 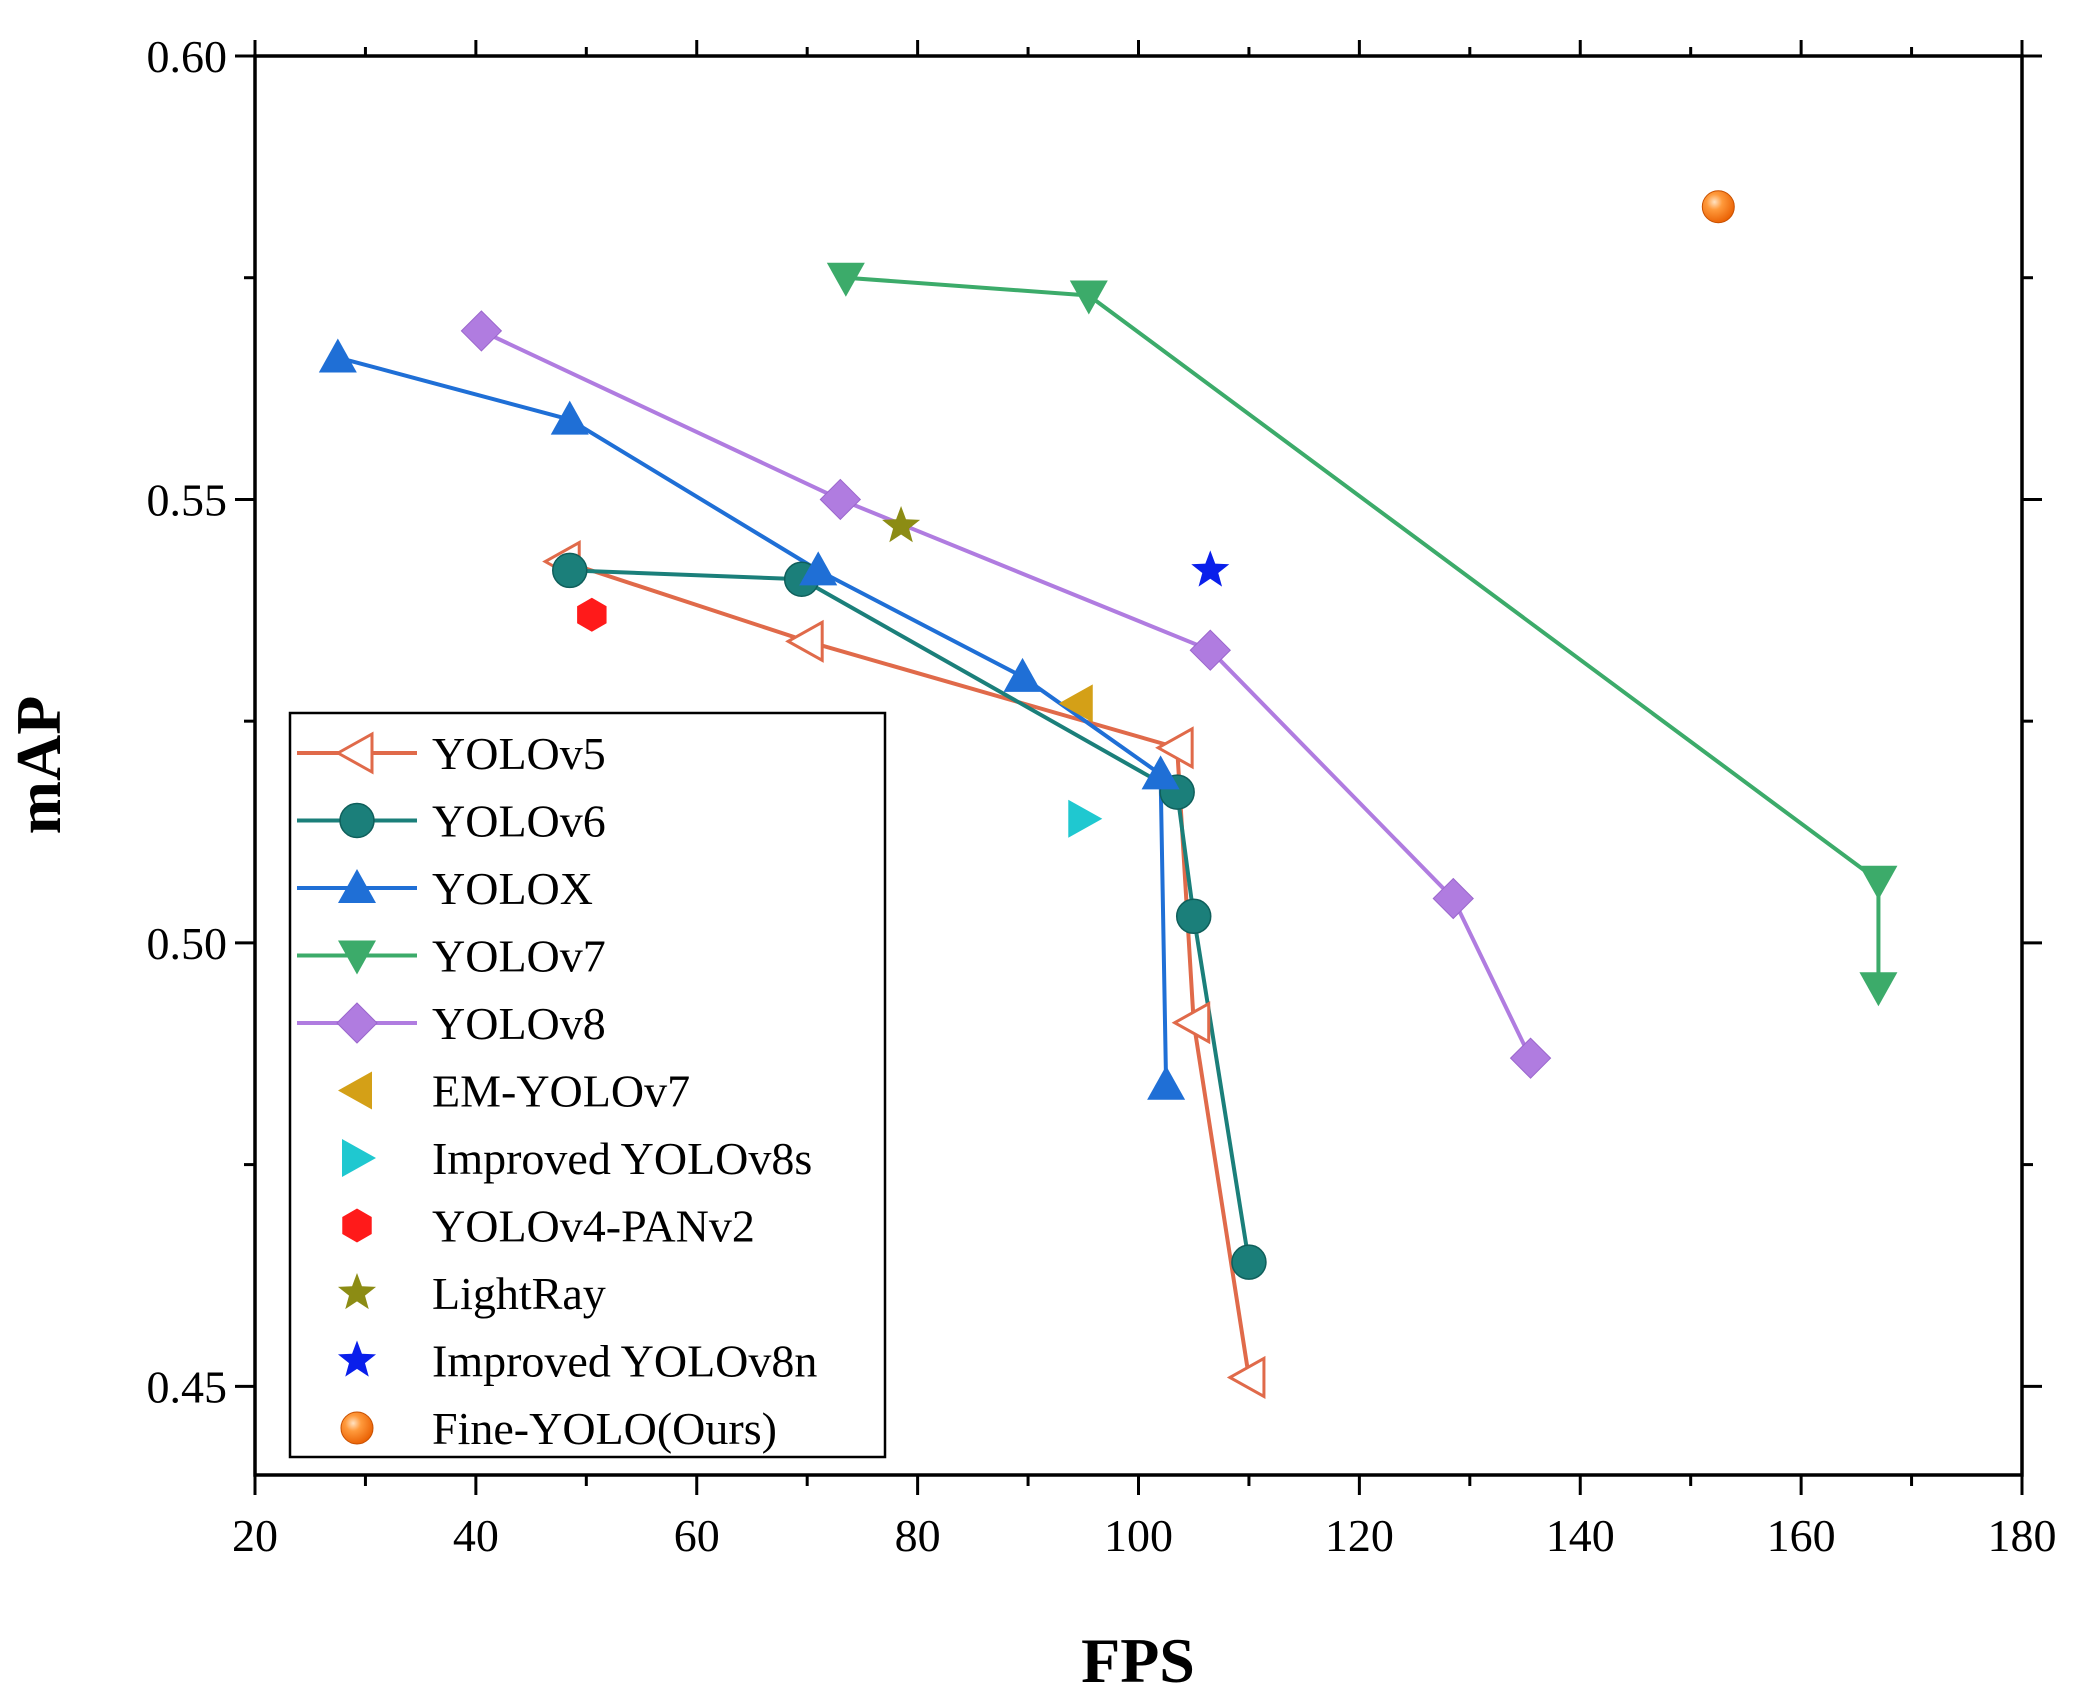 I want to click on legend-marker-improved-yolov8s, so click(x=359, y=1158).